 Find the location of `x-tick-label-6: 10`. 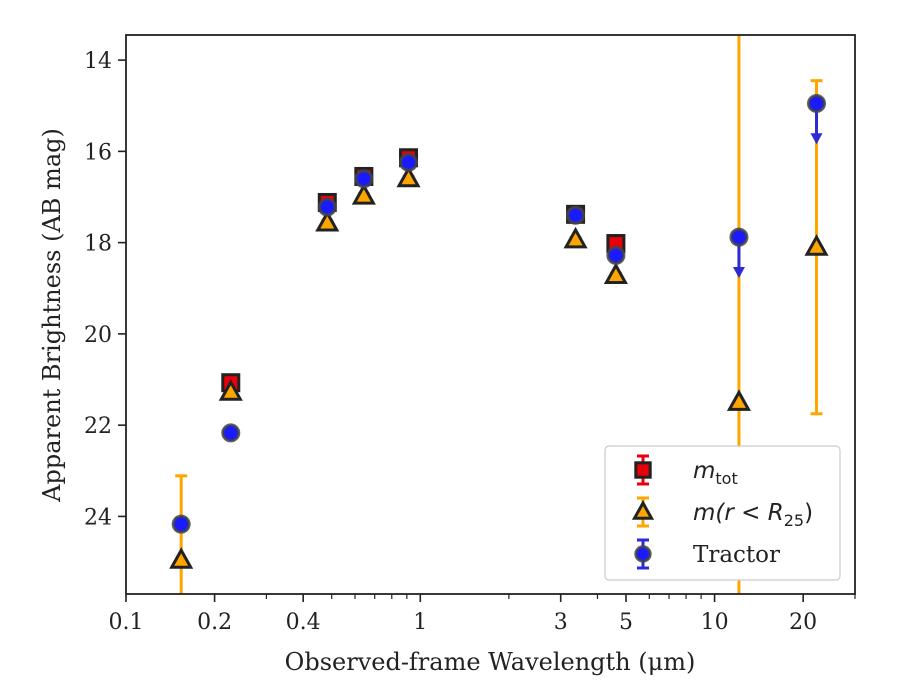

x-tick-label-6: 10 is located at coordinates (715, 622).